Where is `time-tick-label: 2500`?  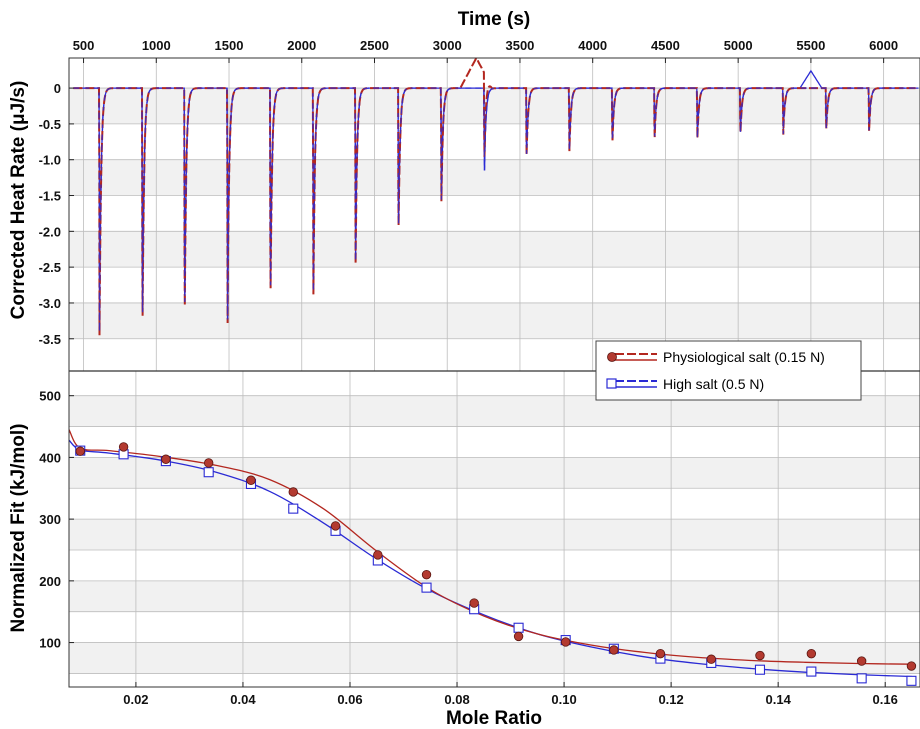 time-tick-label: 2500 is located at coordinates (374, 45).